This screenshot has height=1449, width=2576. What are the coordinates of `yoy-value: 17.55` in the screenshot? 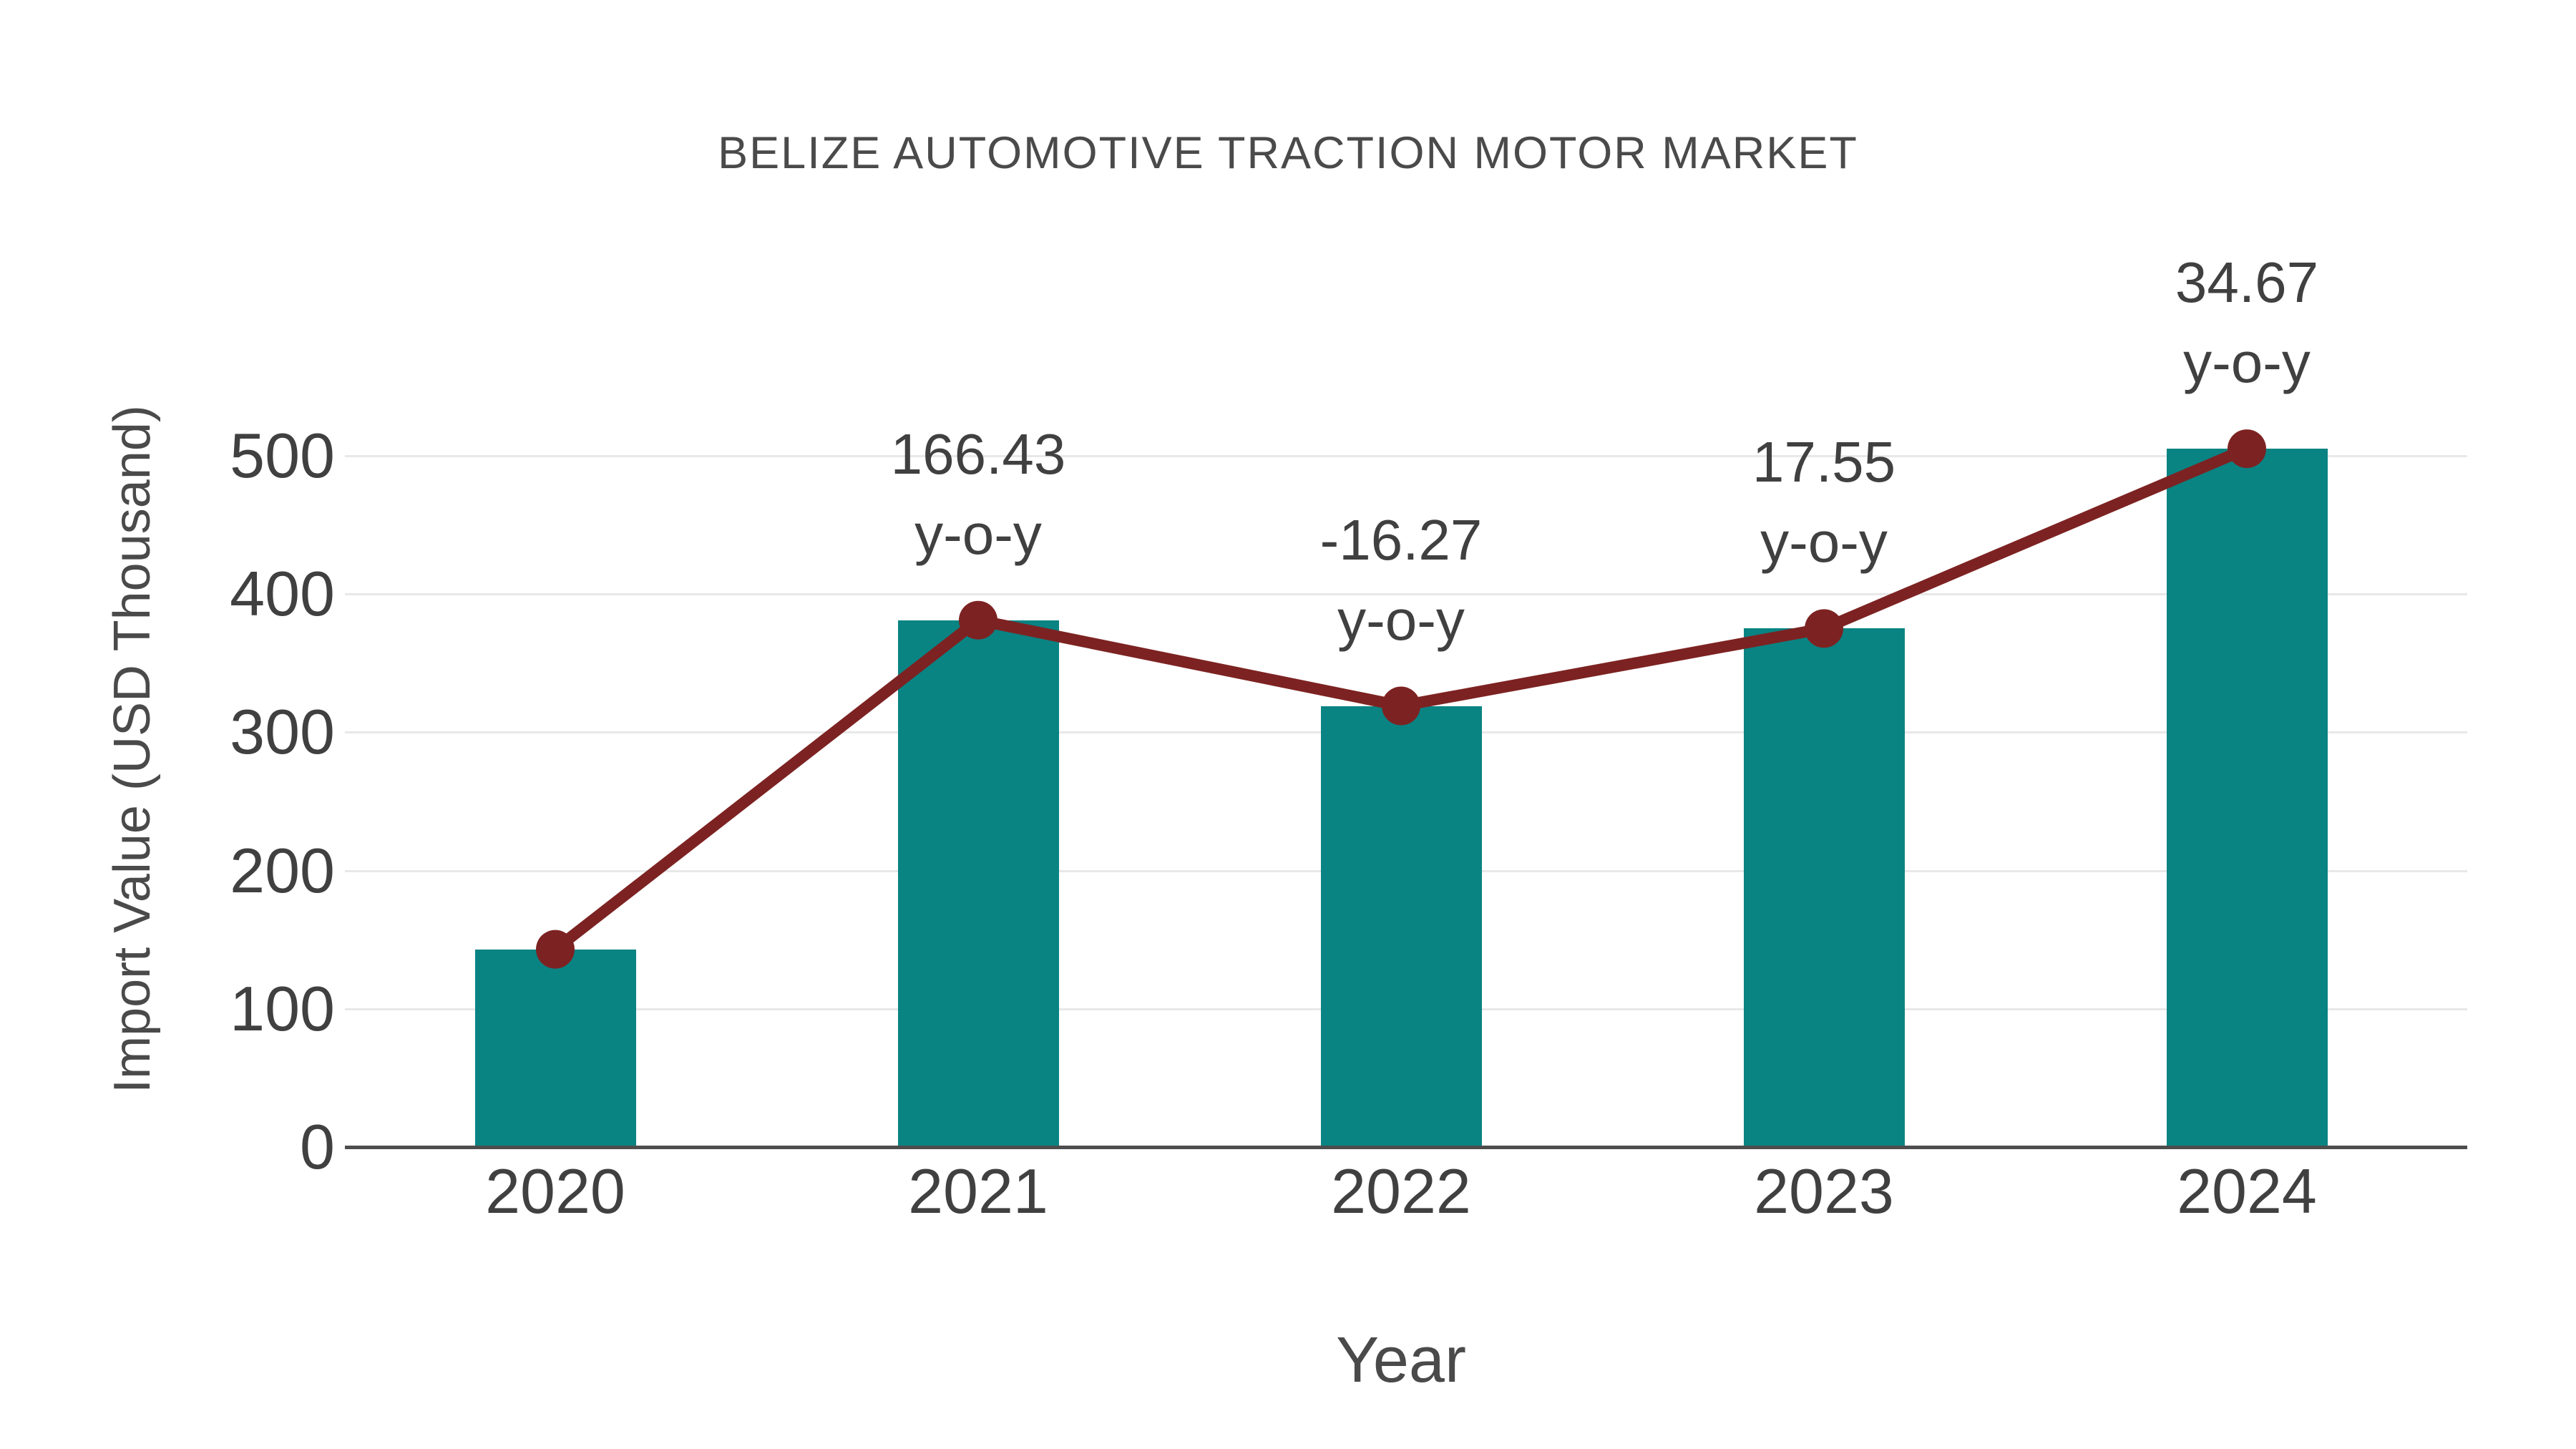 It's located at (1824, 462).